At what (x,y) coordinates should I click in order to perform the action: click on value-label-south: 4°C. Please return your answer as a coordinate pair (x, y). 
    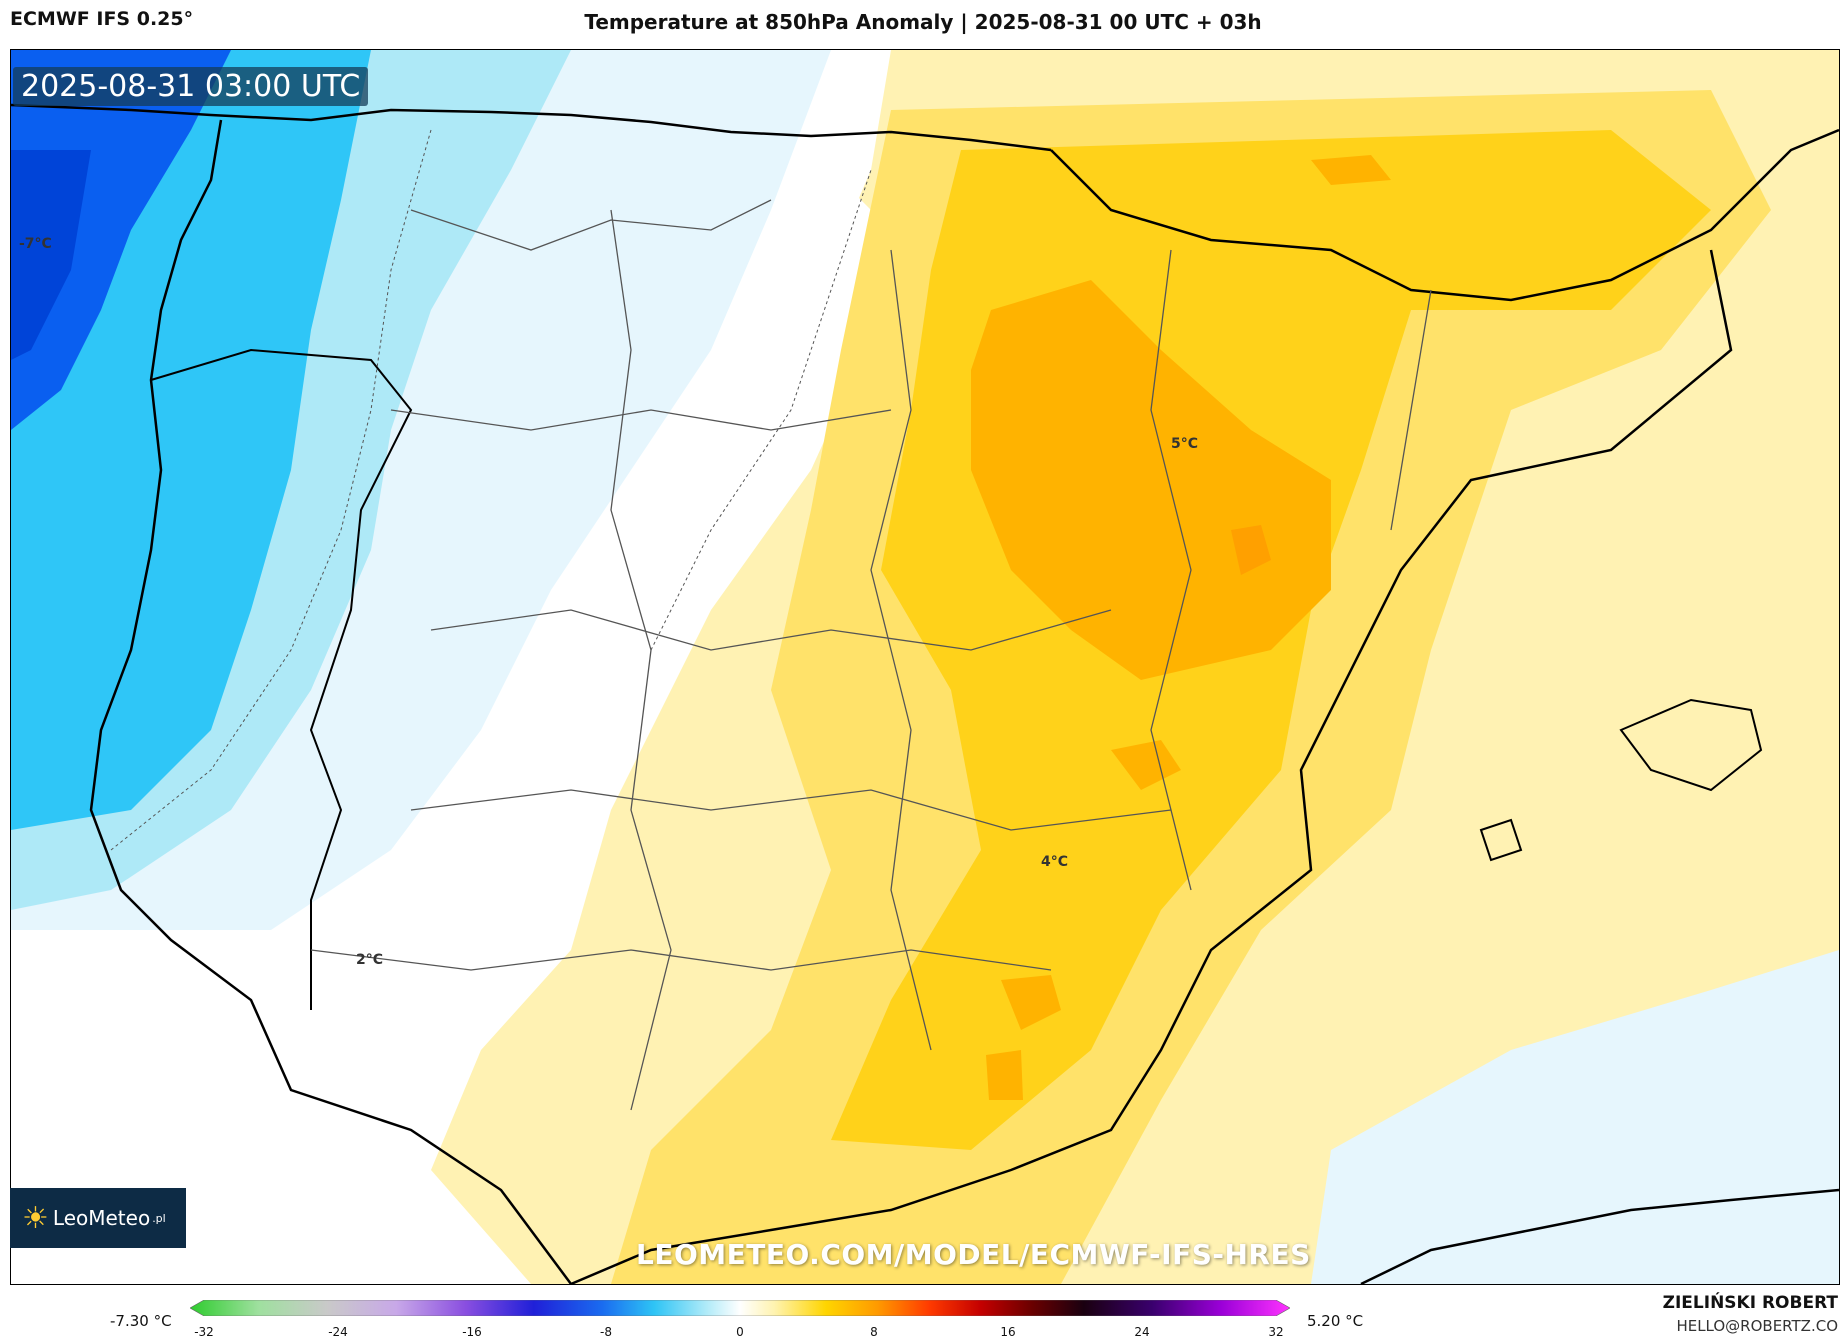
    Looking at the image, I should click on (1055, 862).